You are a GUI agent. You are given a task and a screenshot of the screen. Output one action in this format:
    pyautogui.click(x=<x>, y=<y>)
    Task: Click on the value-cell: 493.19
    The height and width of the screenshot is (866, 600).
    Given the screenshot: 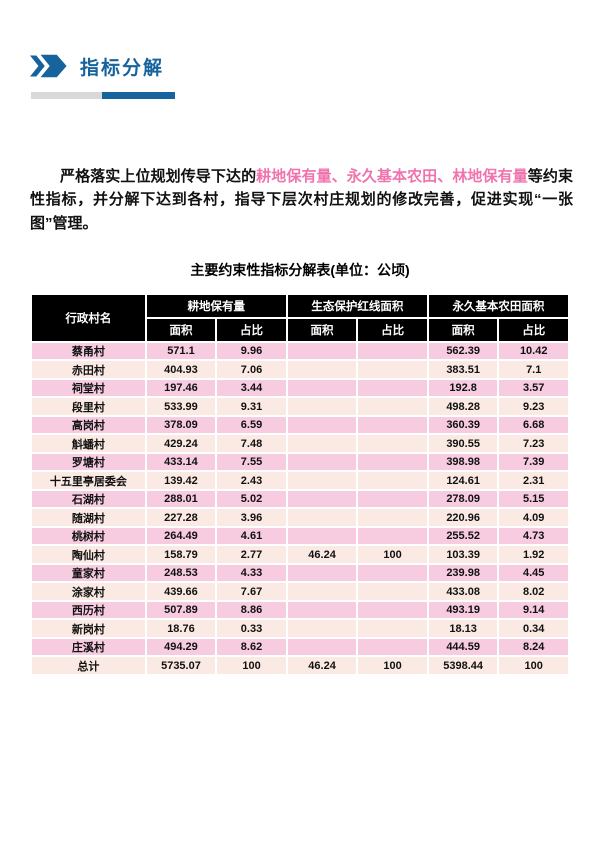 What is the action you would take?
    pyautogui.click(x=463, y=610)
    